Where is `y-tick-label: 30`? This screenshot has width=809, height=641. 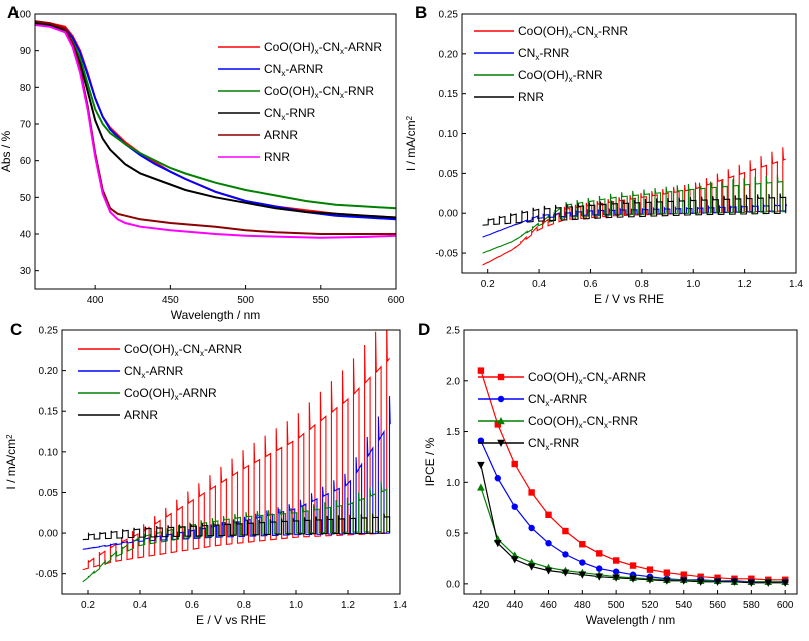 y-tick-label: 30 is located at coordinates (26, 271).